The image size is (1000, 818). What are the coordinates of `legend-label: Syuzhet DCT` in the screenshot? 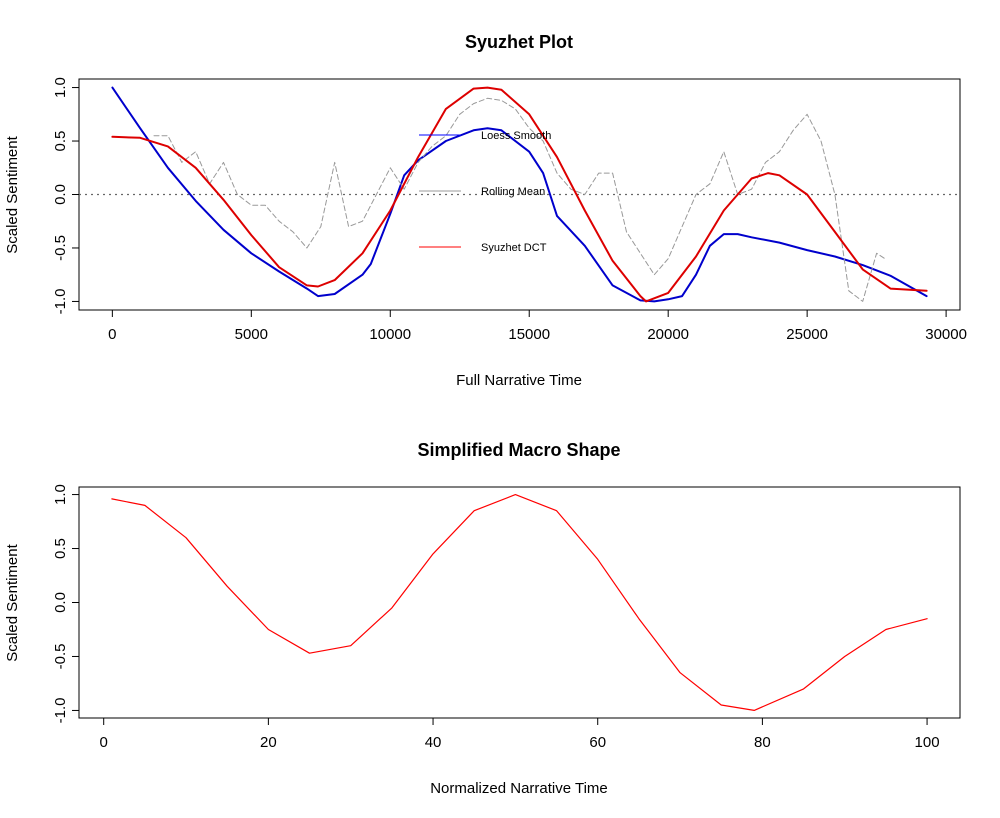 It's located at (514, 248).